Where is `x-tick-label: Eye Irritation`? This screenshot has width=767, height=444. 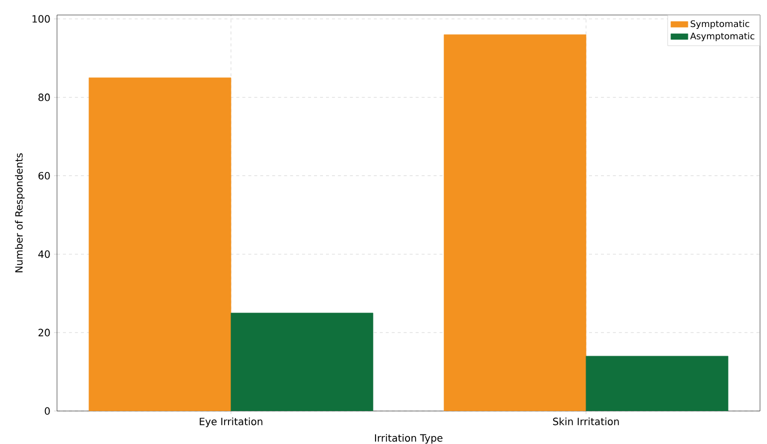 x-tick-label: Eye Irritation is located at coordinates (231, 423).